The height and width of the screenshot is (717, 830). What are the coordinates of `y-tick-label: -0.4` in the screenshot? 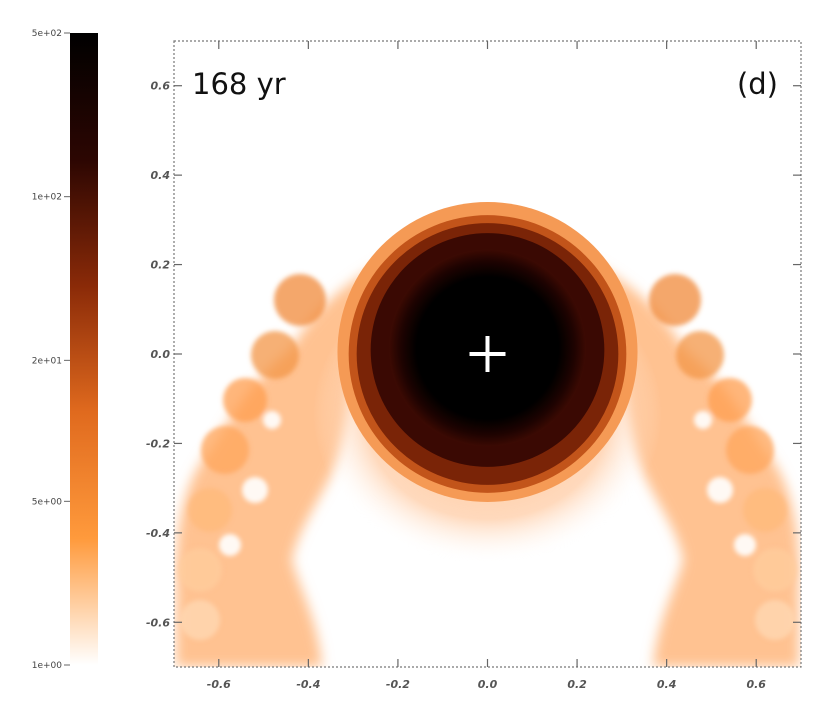 It's located at (158, 533).